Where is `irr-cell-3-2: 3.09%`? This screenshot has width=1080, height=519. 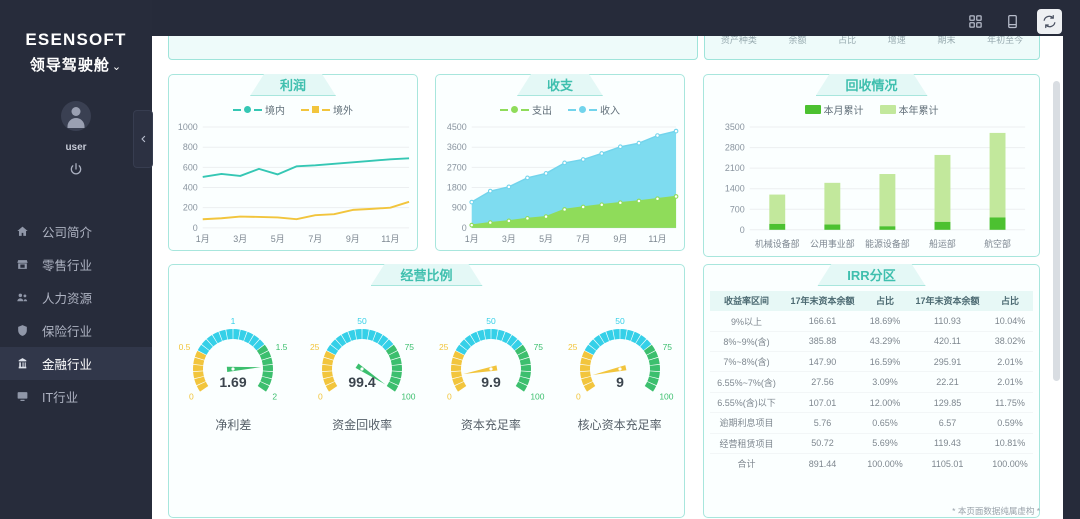
irr-cell-3-2: 3.09% is located at coordinates (885, 382).